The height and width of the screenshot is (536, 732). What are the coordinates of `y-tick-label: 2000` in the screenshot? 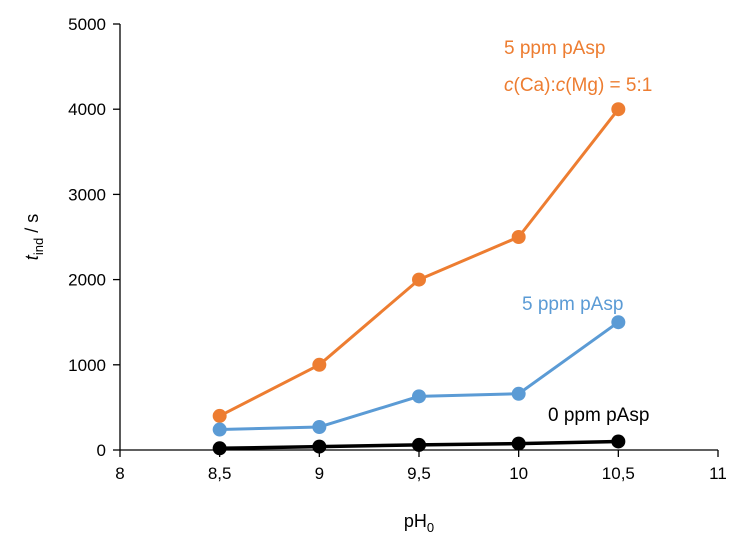 It's located at (87, 280).